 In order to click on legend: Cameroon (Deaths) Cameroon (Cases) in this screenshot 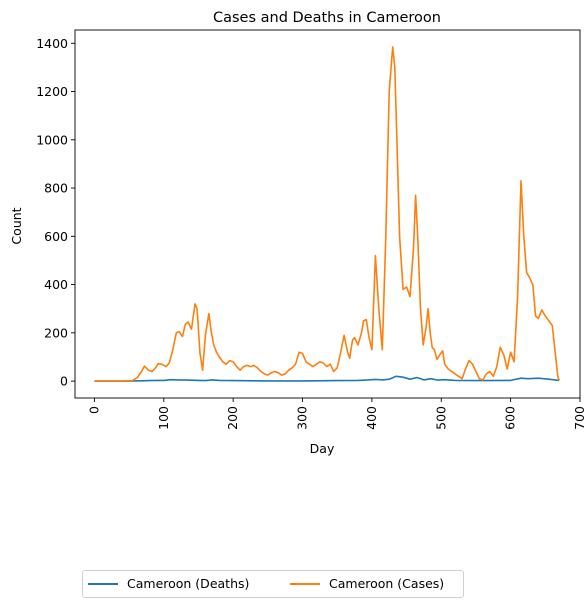, I will do `click(273, 584)`.